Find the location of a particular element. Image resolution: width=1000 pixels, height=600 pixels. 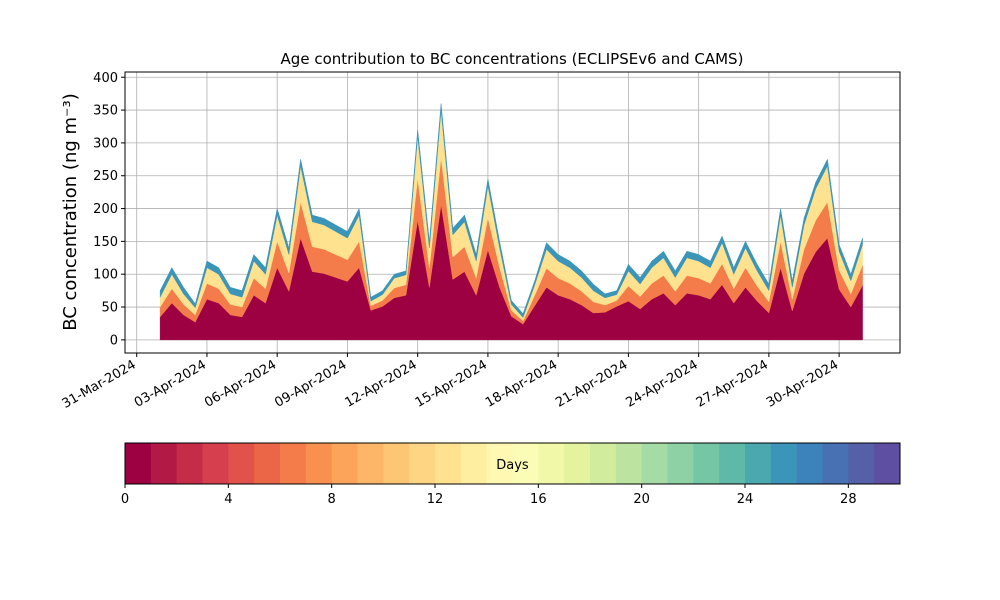

y-axis-label: BC concentration (ng m⁻³) is located at coordinates (70, 212).